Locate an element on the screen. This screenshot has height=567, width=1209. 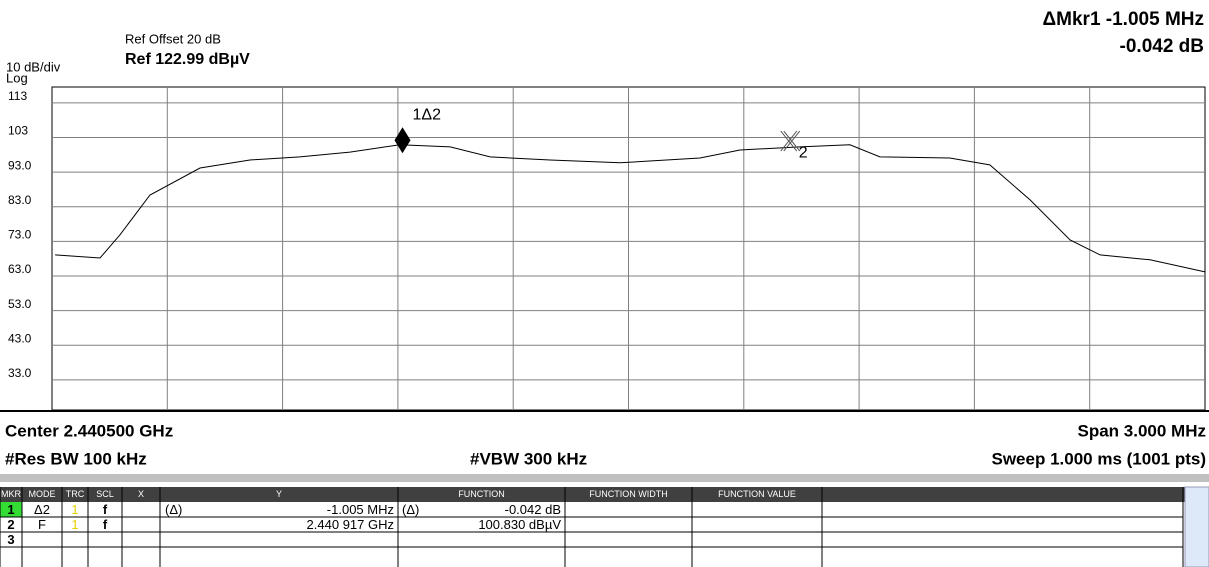
column-header: TRC is located at coordinates (75, 494).